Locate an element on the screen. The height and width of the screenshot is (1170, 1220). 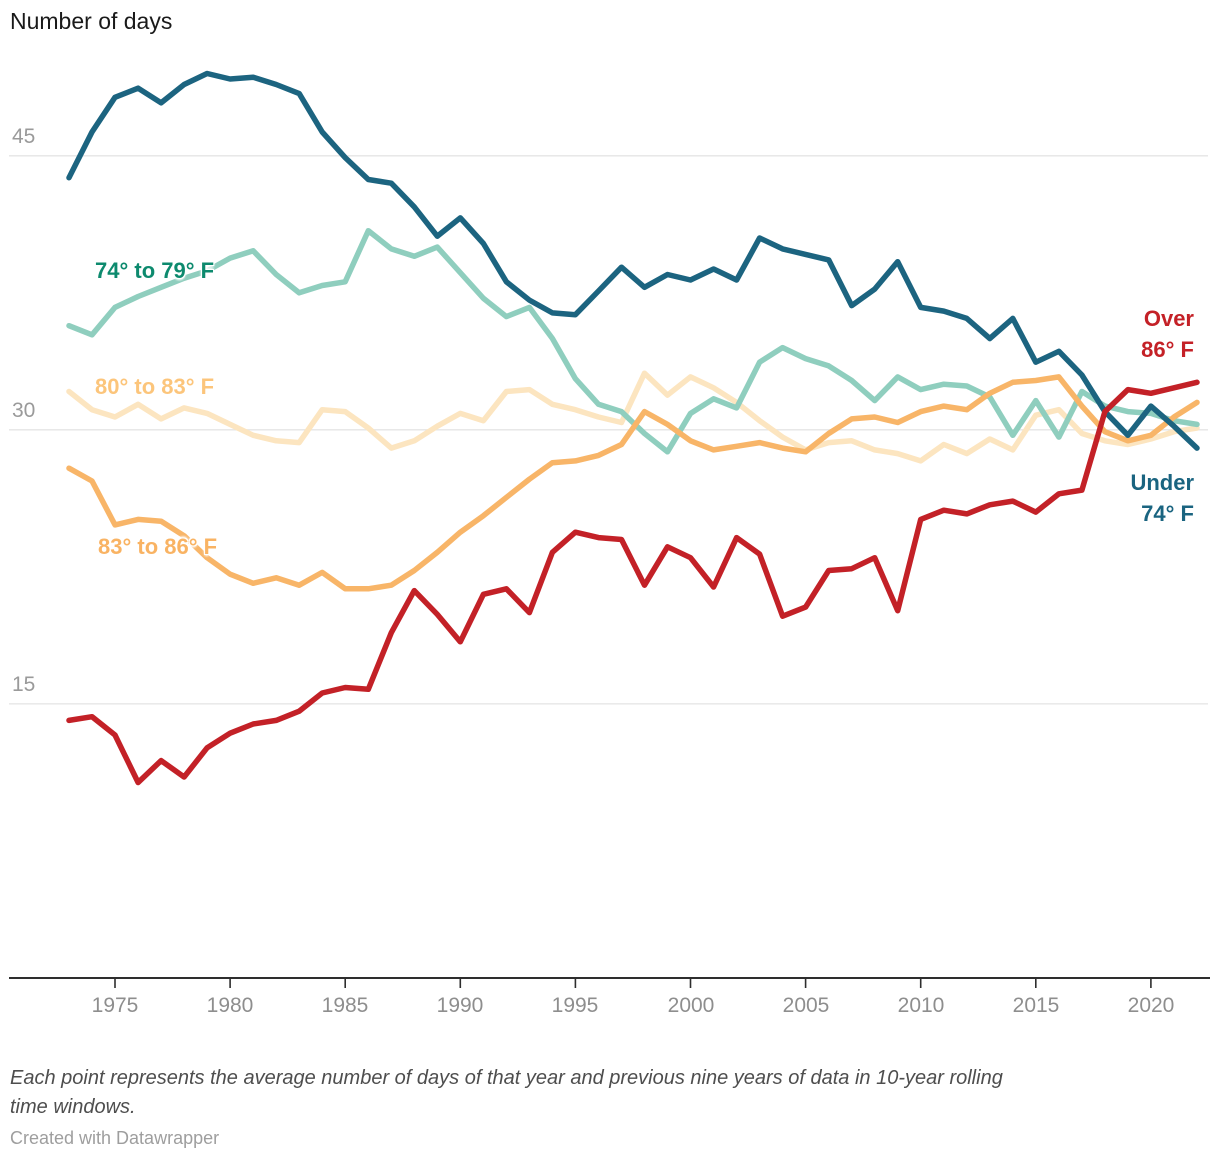
x-axis-label-1975: 1975 is located at coordinates (115, 1005).